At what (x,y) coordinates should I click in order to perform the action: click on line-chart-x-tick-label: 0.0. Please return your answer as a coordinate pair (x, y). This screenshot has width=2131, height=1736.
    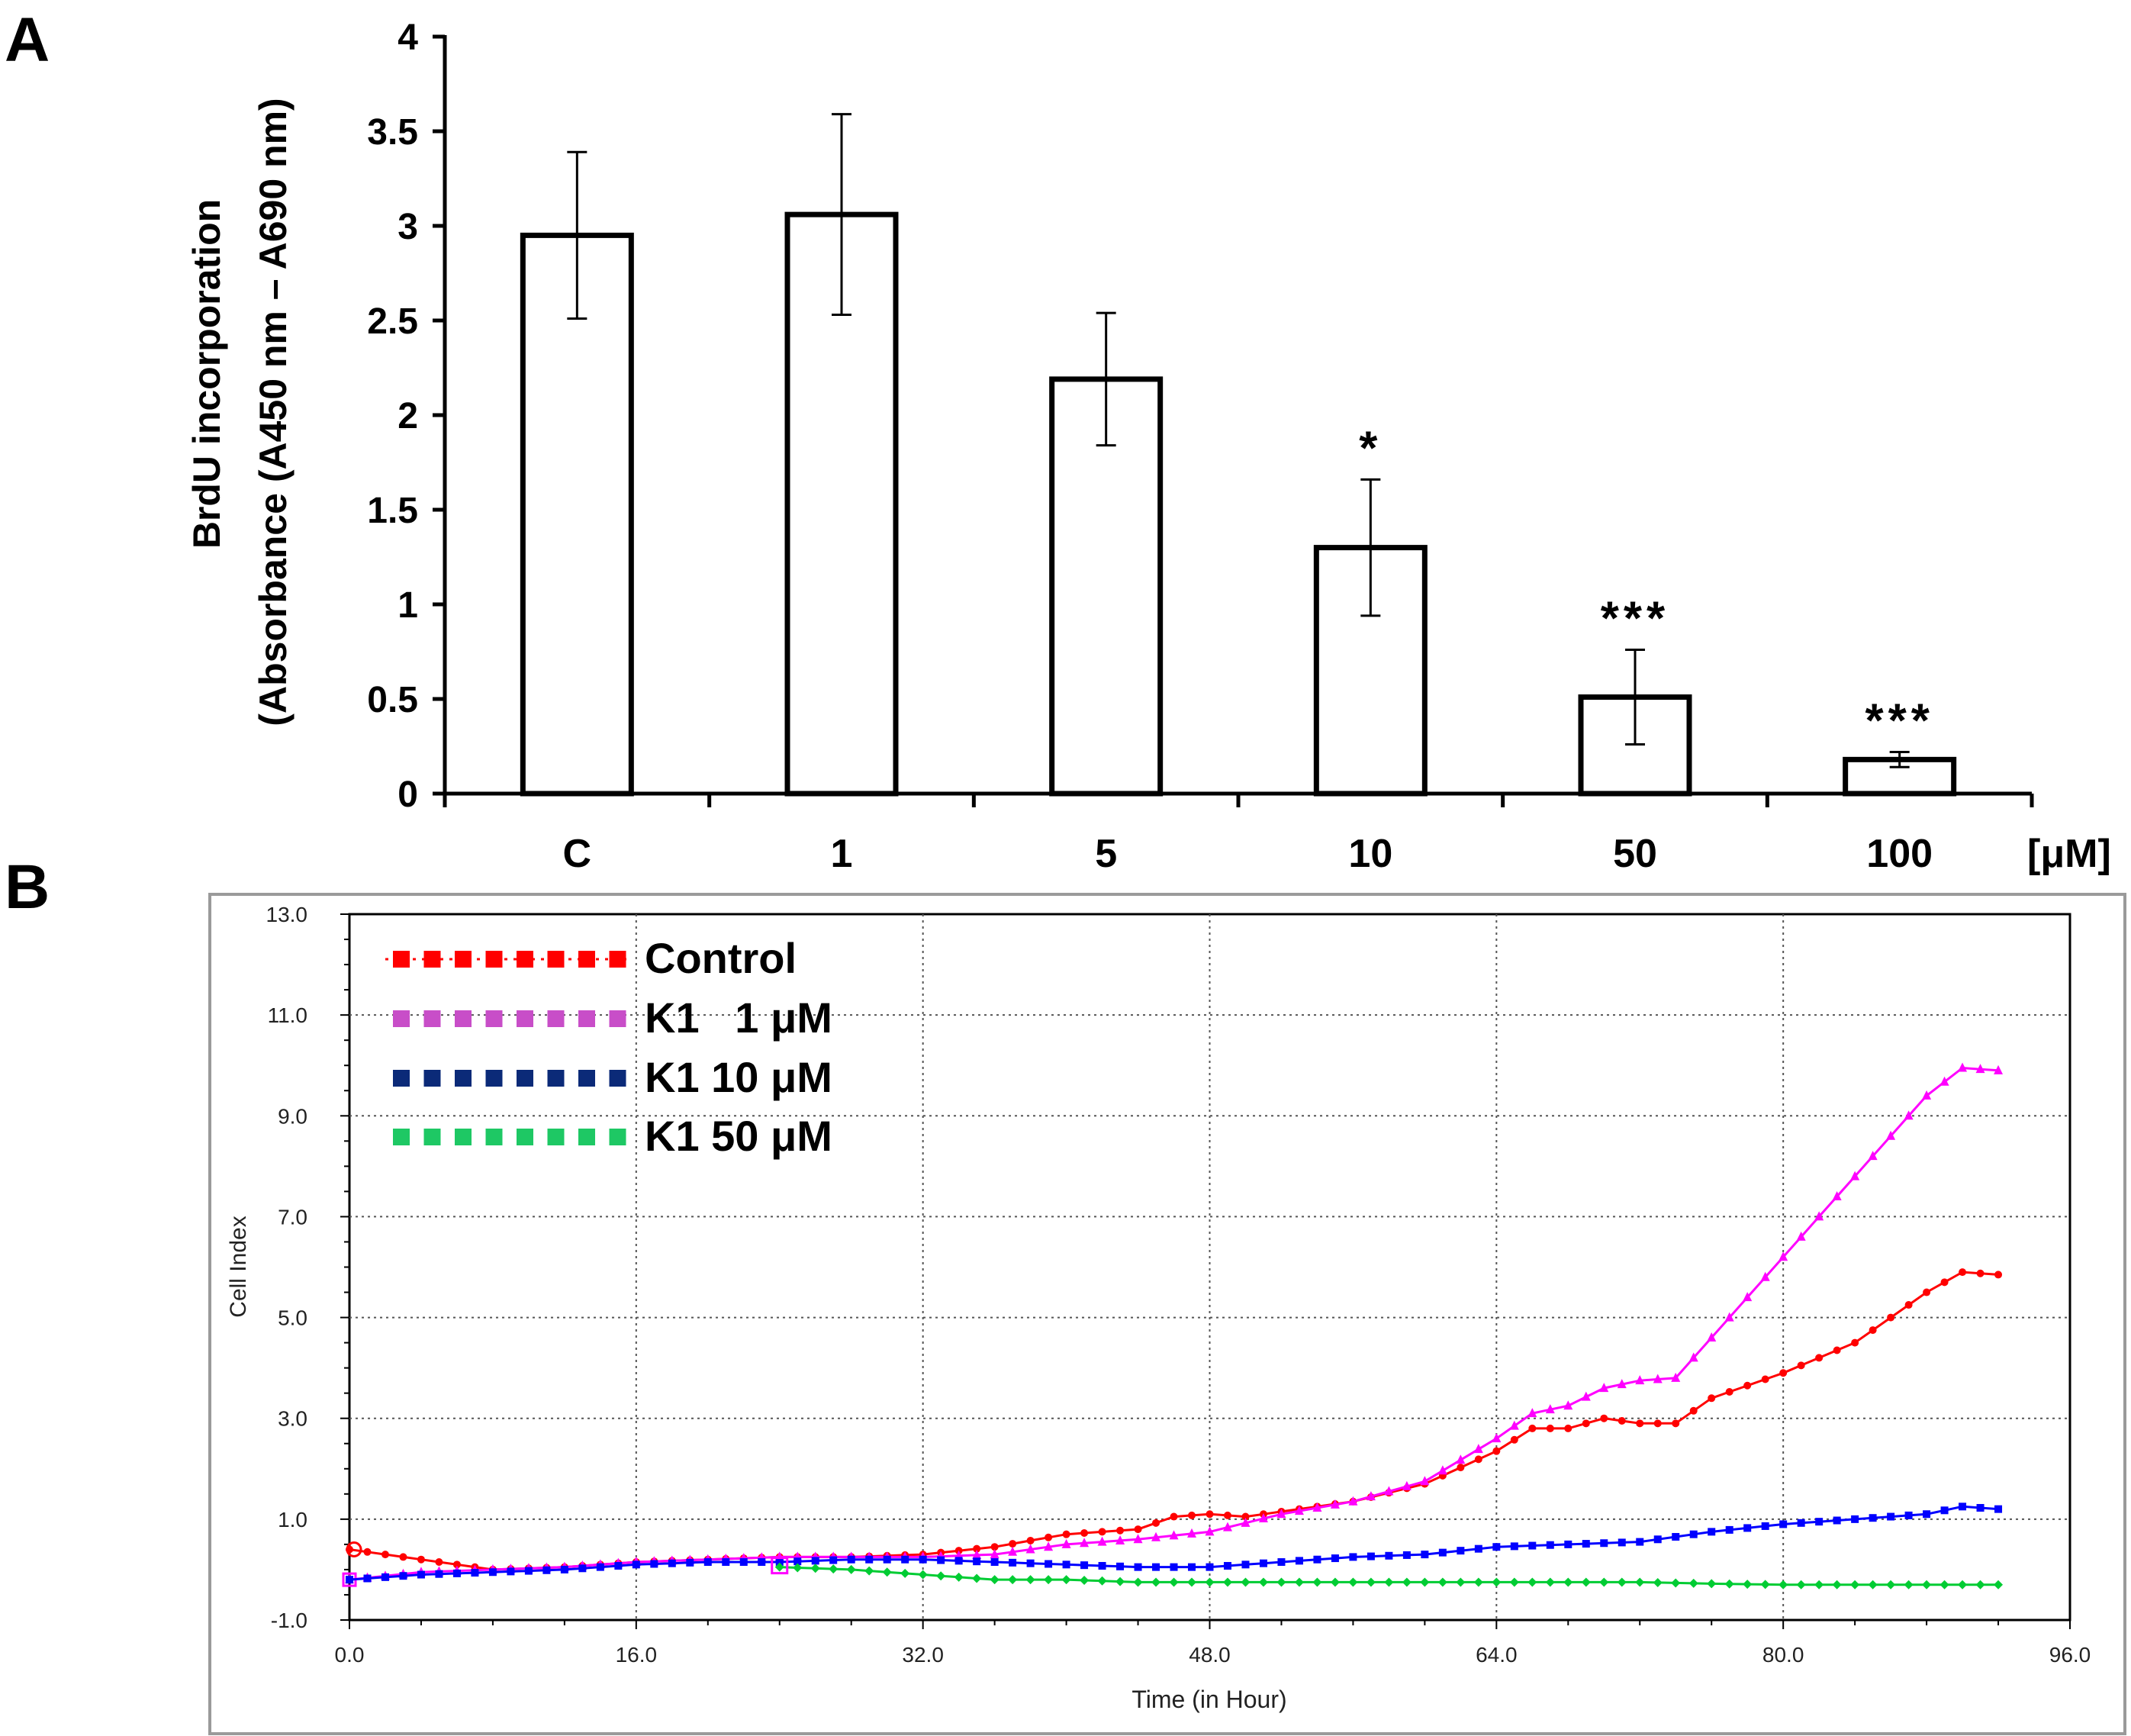
    Looking at the image, I should click on (350, 1655).